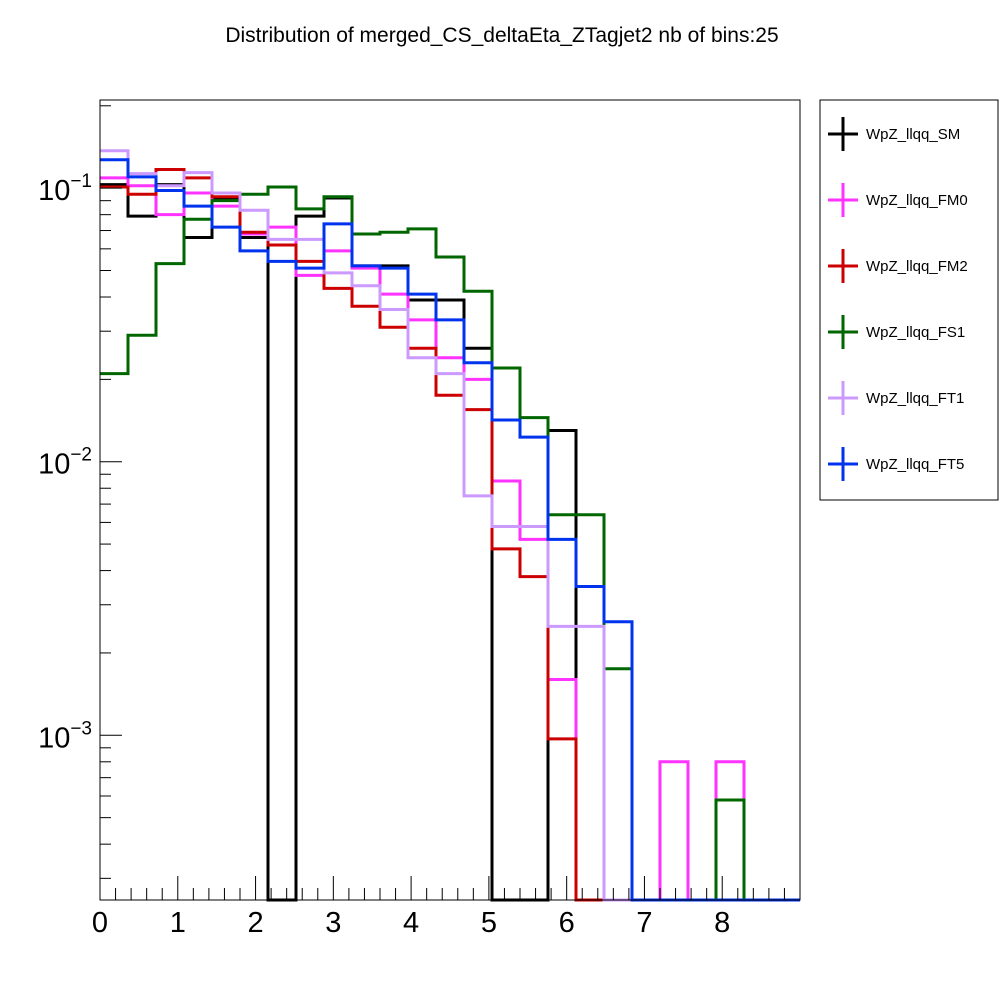 This screenshot has height=1000, width=1000. What do you see at coordinates (255, 923) in the screenshot?
I see `x-tick-label: 2` at bounding box center [255, 923].